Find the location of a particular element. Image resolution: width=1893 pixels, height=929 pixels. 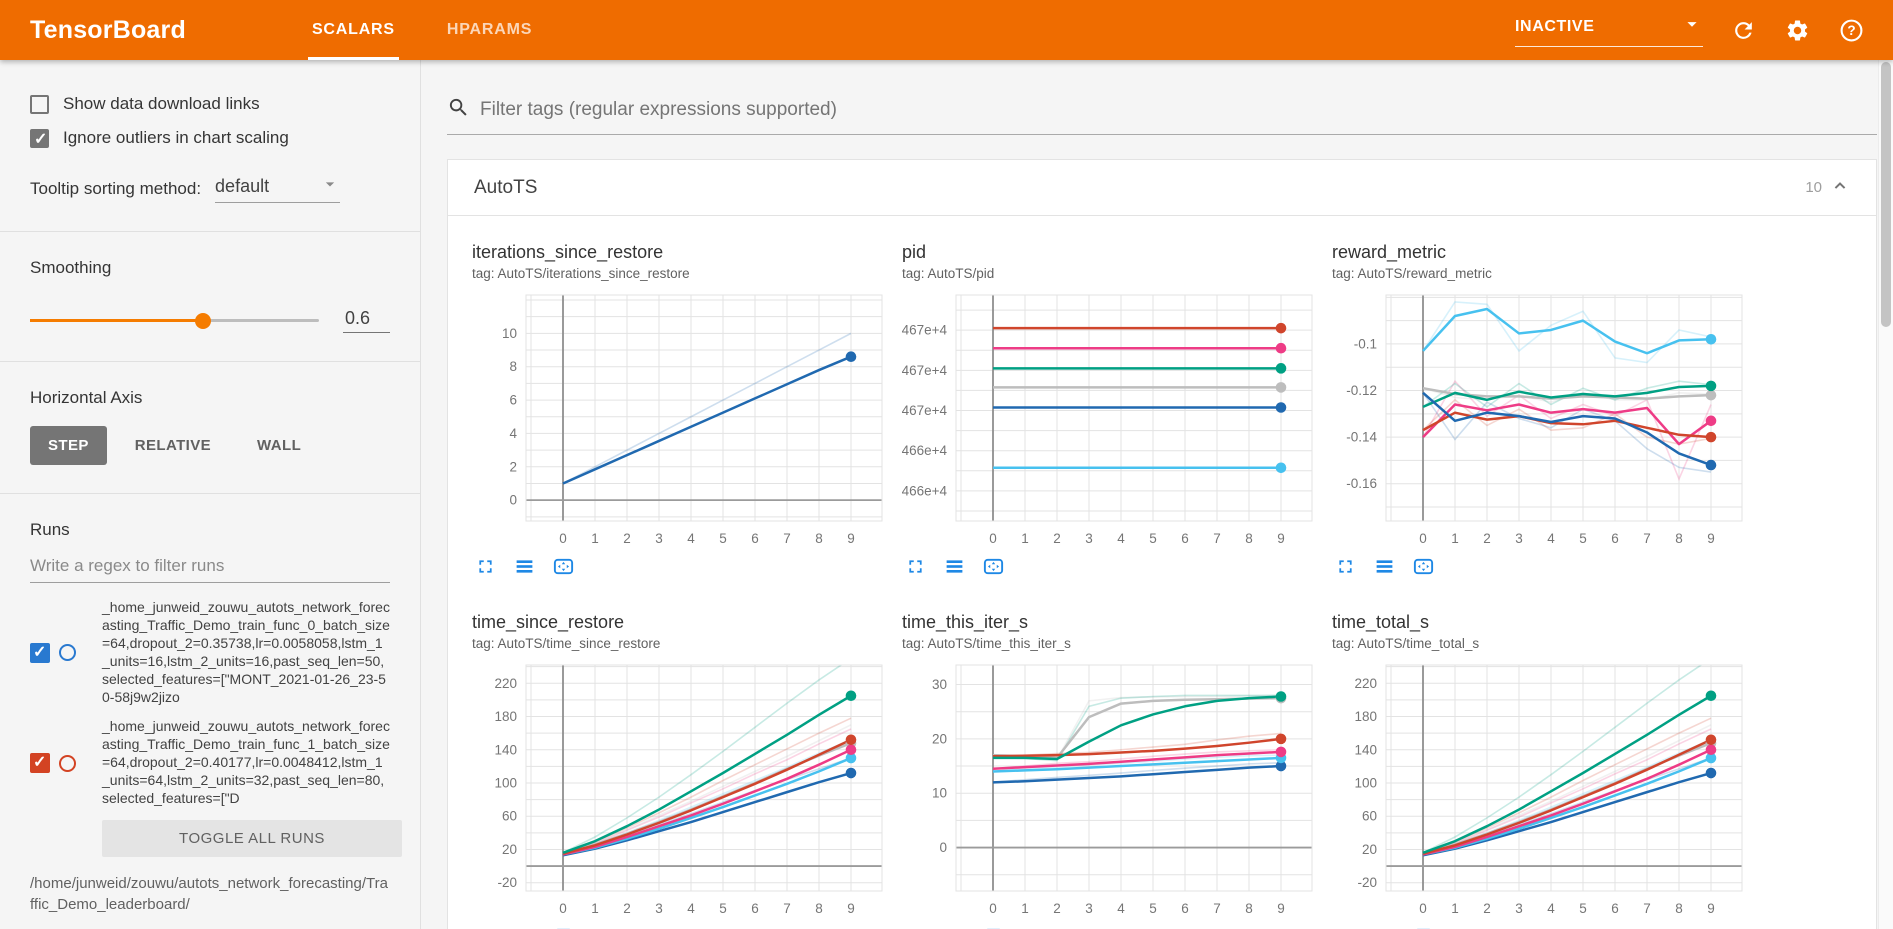

runs-filter-input is located at coordinates (210, 569).